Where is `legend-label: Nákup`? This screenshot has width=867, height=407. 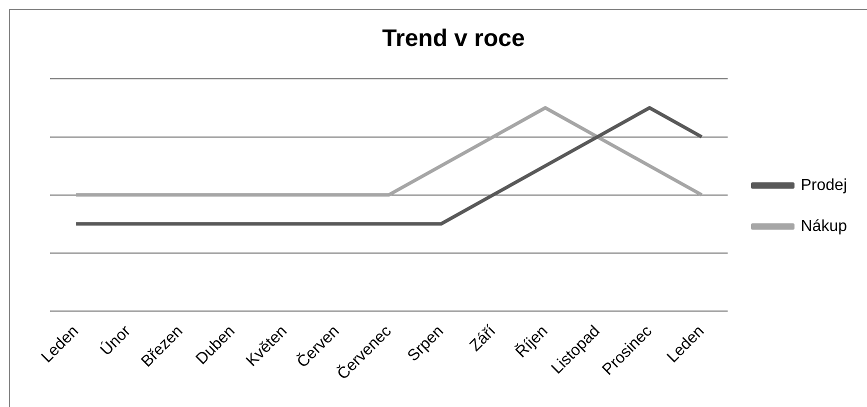
legend-label: Nákup is located at coordinates (824, 226).